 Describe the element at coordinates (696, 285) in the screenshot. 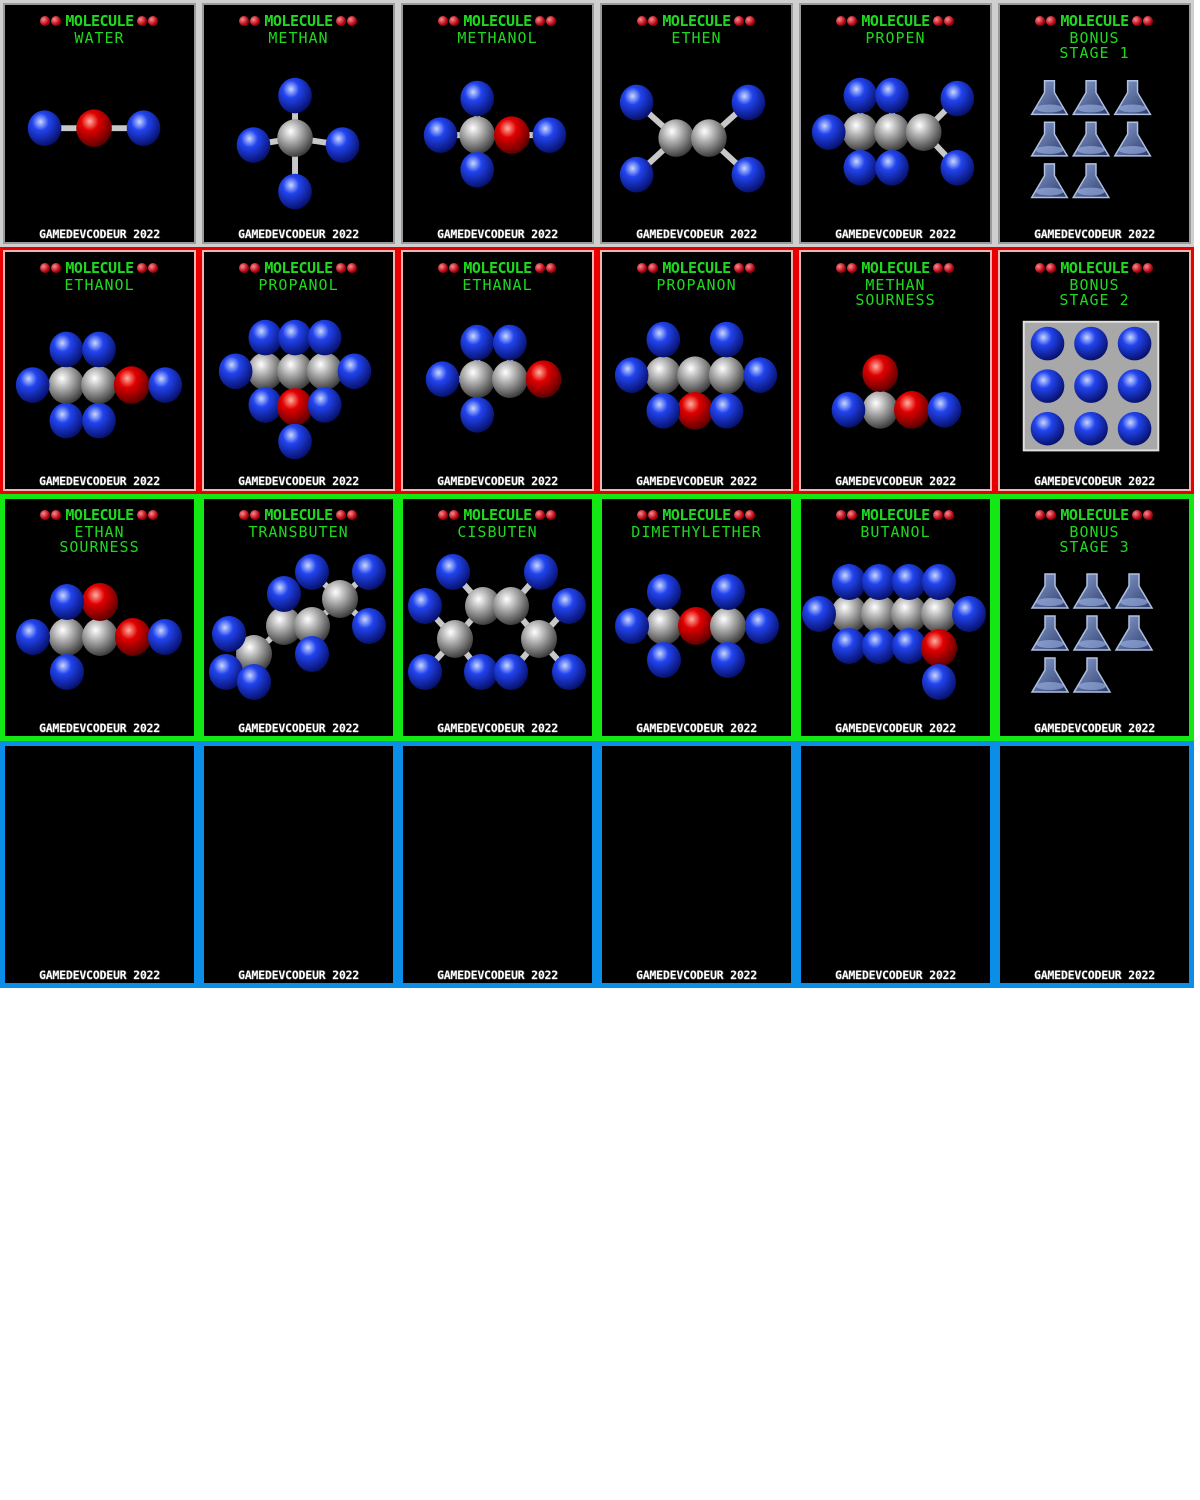

I see `molecule-name: PROPANON` at that location.